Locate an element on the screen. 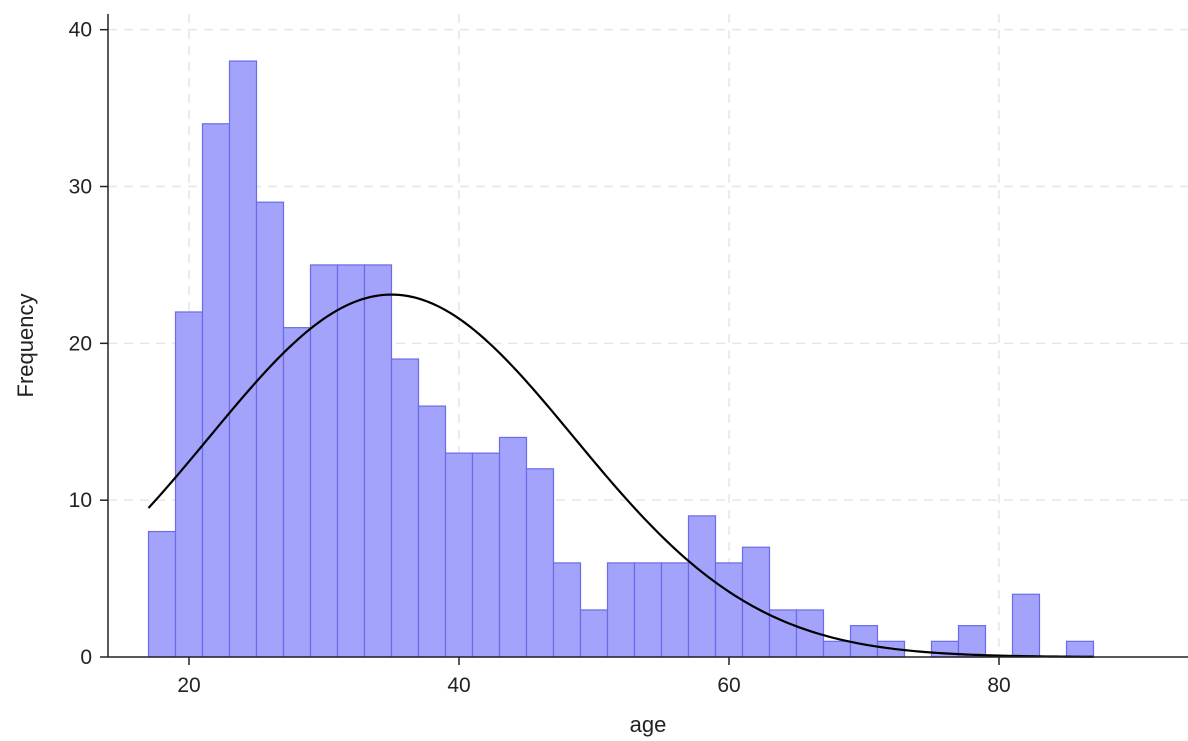  y-axis-title: Frequency is located at coordinates (25, 346).